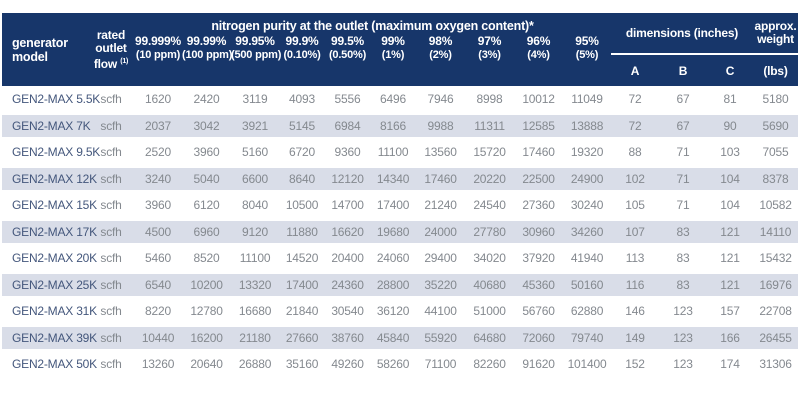  What do you see at coordinates (587, 99) in the screenshot?
I see `purity-value-cell: 11049` at bounding box center [587, 99].